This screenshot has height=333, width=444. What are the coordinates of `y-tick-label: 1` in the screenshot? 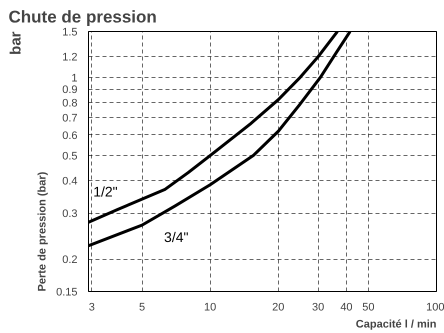 It's located at (74, 78).